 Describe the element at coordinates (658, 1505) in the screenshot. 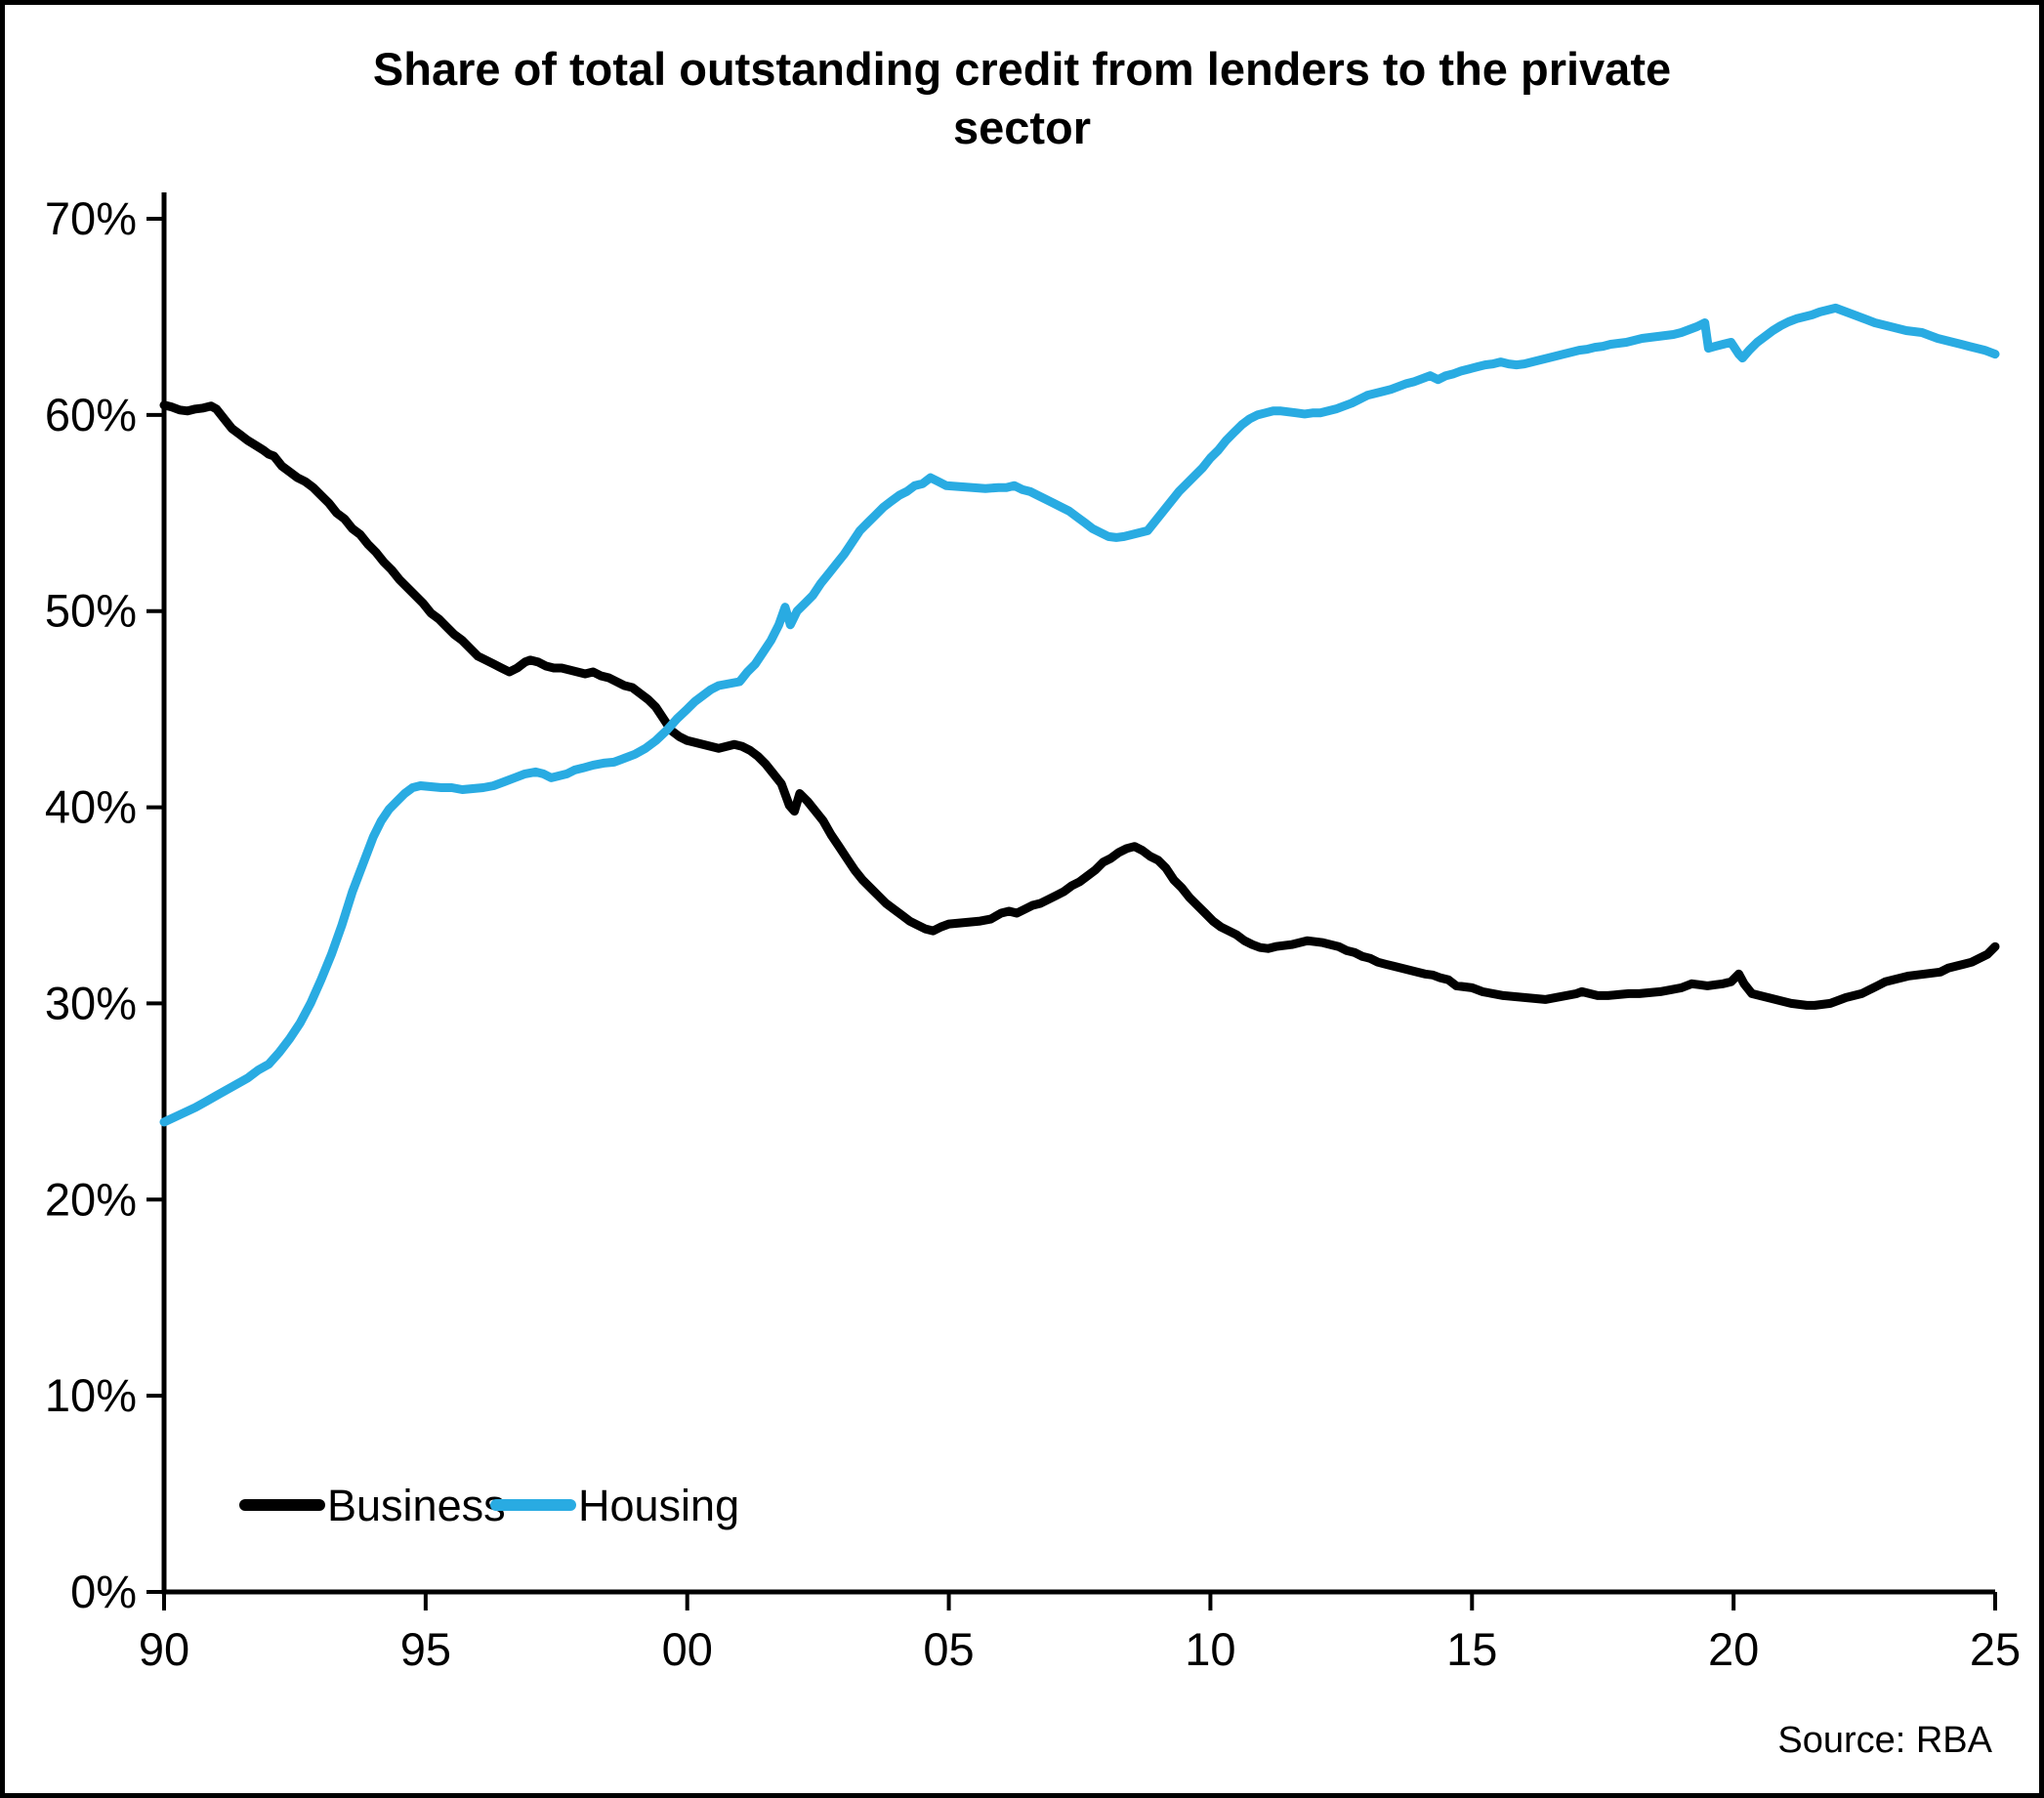

I see `legend-label-housing: Housing` at that location.